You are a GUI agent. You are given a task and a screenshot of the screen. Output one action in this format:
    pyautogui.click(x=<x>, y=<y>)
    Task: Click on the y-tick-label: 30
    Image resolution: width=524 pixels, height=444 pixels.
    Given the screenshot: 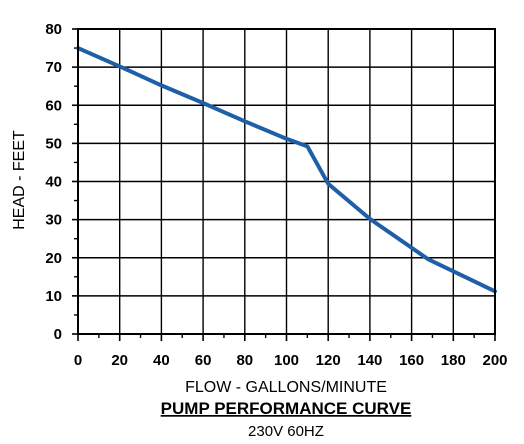 What is the action you would take?
    pyautogui.click(x=53, y=220)
    